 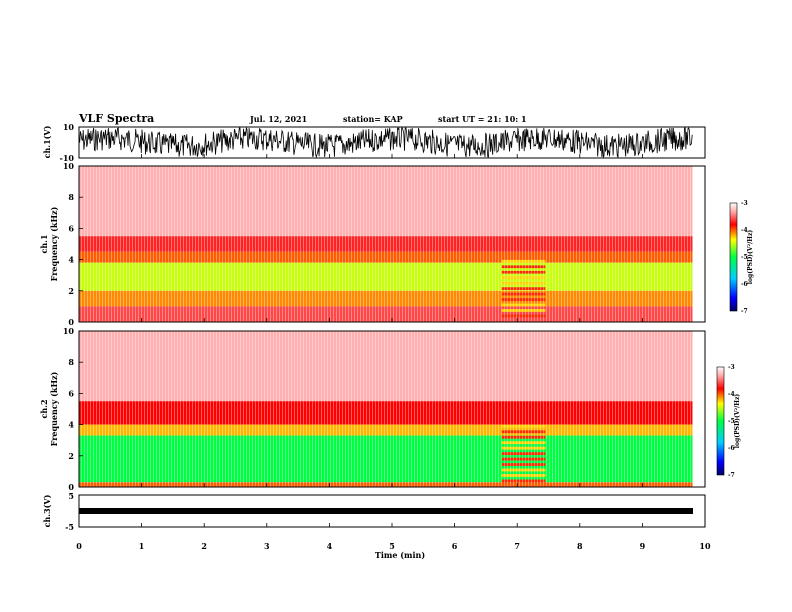 I want to click on ch1-tick-top: 10, so click(x=69, y=127).